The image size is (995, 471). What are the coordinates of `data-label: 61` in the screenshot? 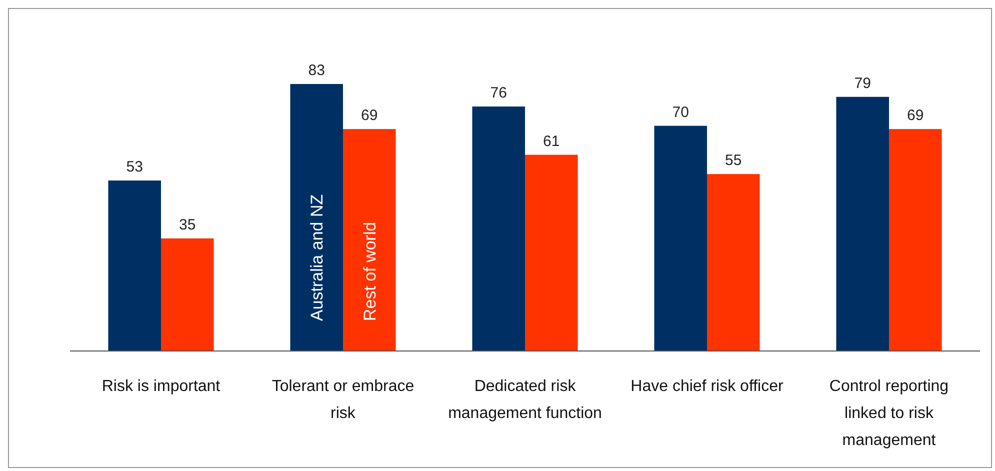 It's located at (551, 141).